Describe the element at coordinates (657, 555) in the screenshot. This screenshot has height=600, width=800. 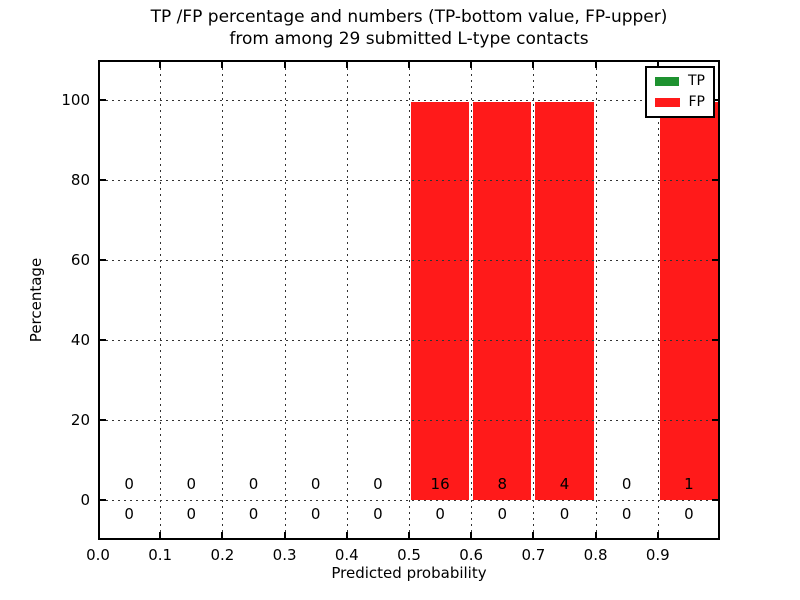
I see `x-tick-label: 0.9` at that location.